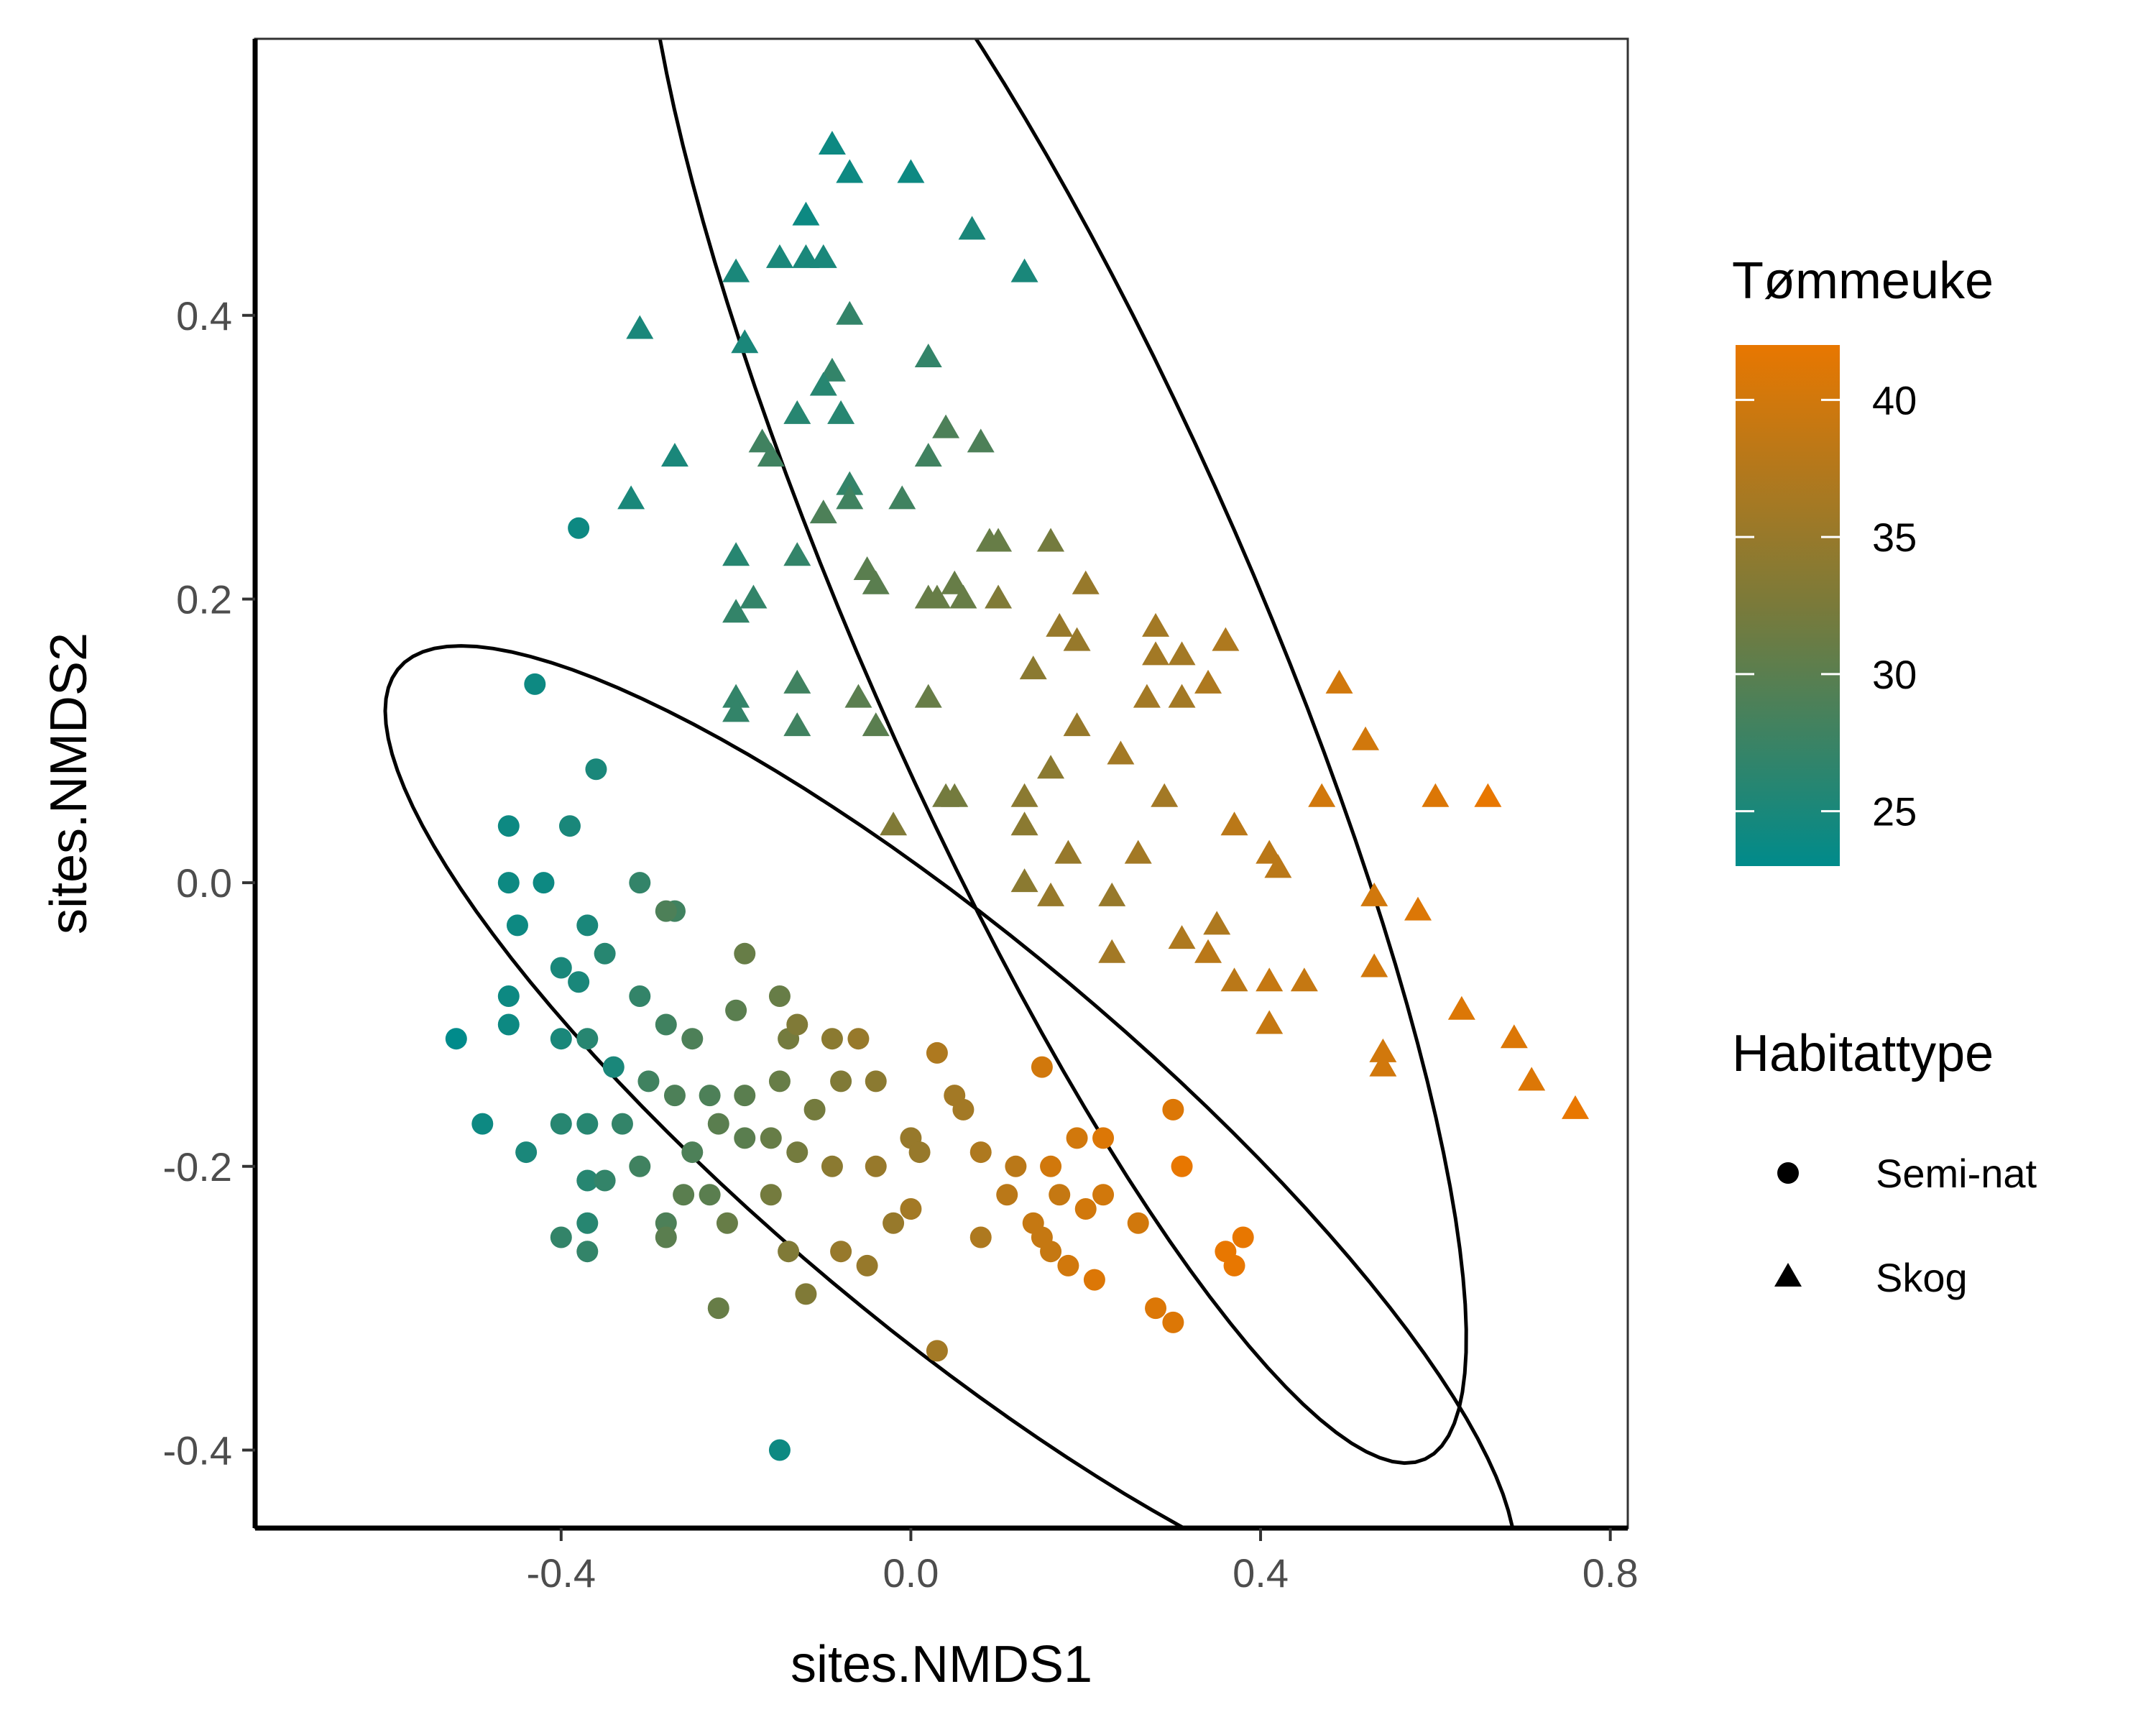 Image resolution: width=2156 pixels, height=1725 pixels. I want to click on shape-legend: Habitattype Semi-nat Skog, so click(1885, 1162).